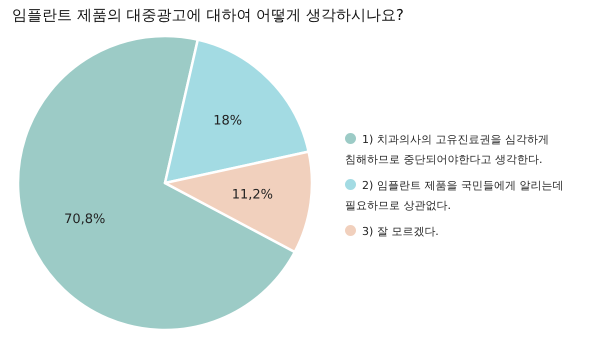 The width and height of the screenshot is (600, 344). I want to click on legend-label: 1) 치과의사의 고유진료권을 심각하게 침해하므로 중단되어야한다고 생각한다., so click(447, 150).